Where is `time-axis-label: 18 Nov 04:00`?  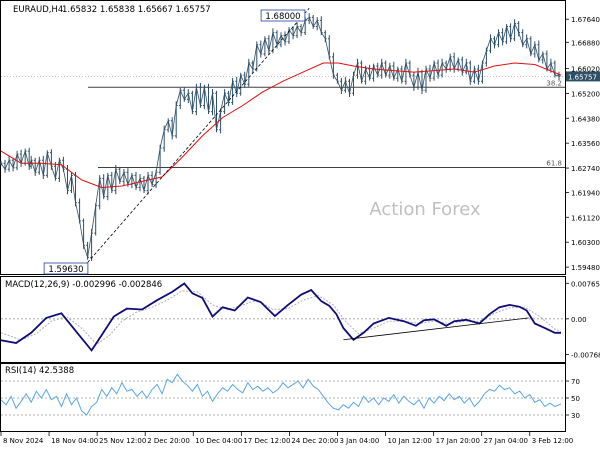
time-axis-label: 18 Nov 04:00 is located at coordinates (74, 441).